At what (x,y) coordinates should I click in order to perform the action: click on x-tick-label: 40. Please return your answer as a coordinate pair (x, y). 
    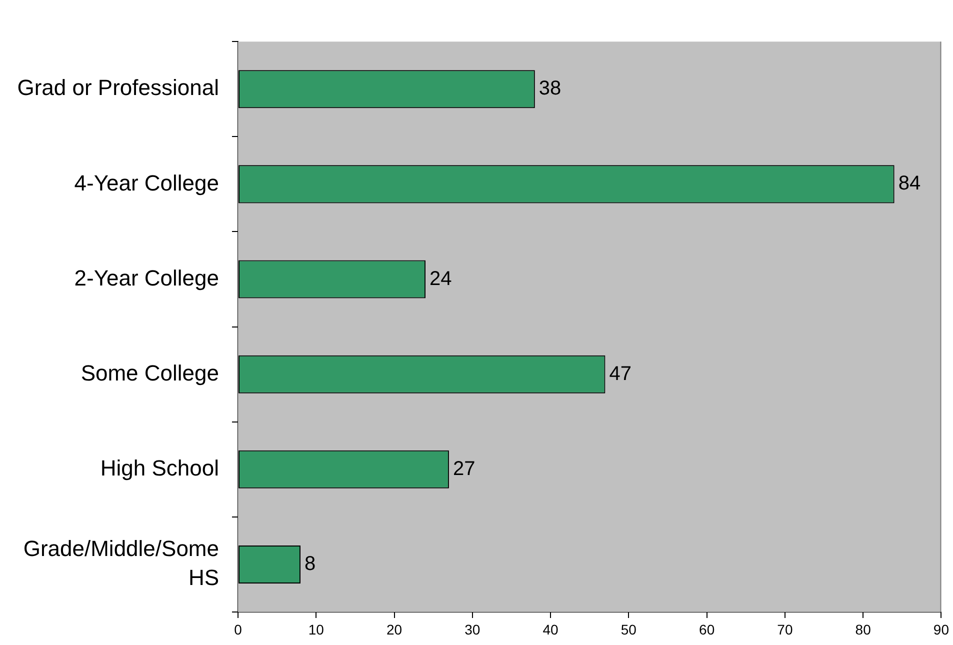
    Looking at the image, I should click on (550, 629).